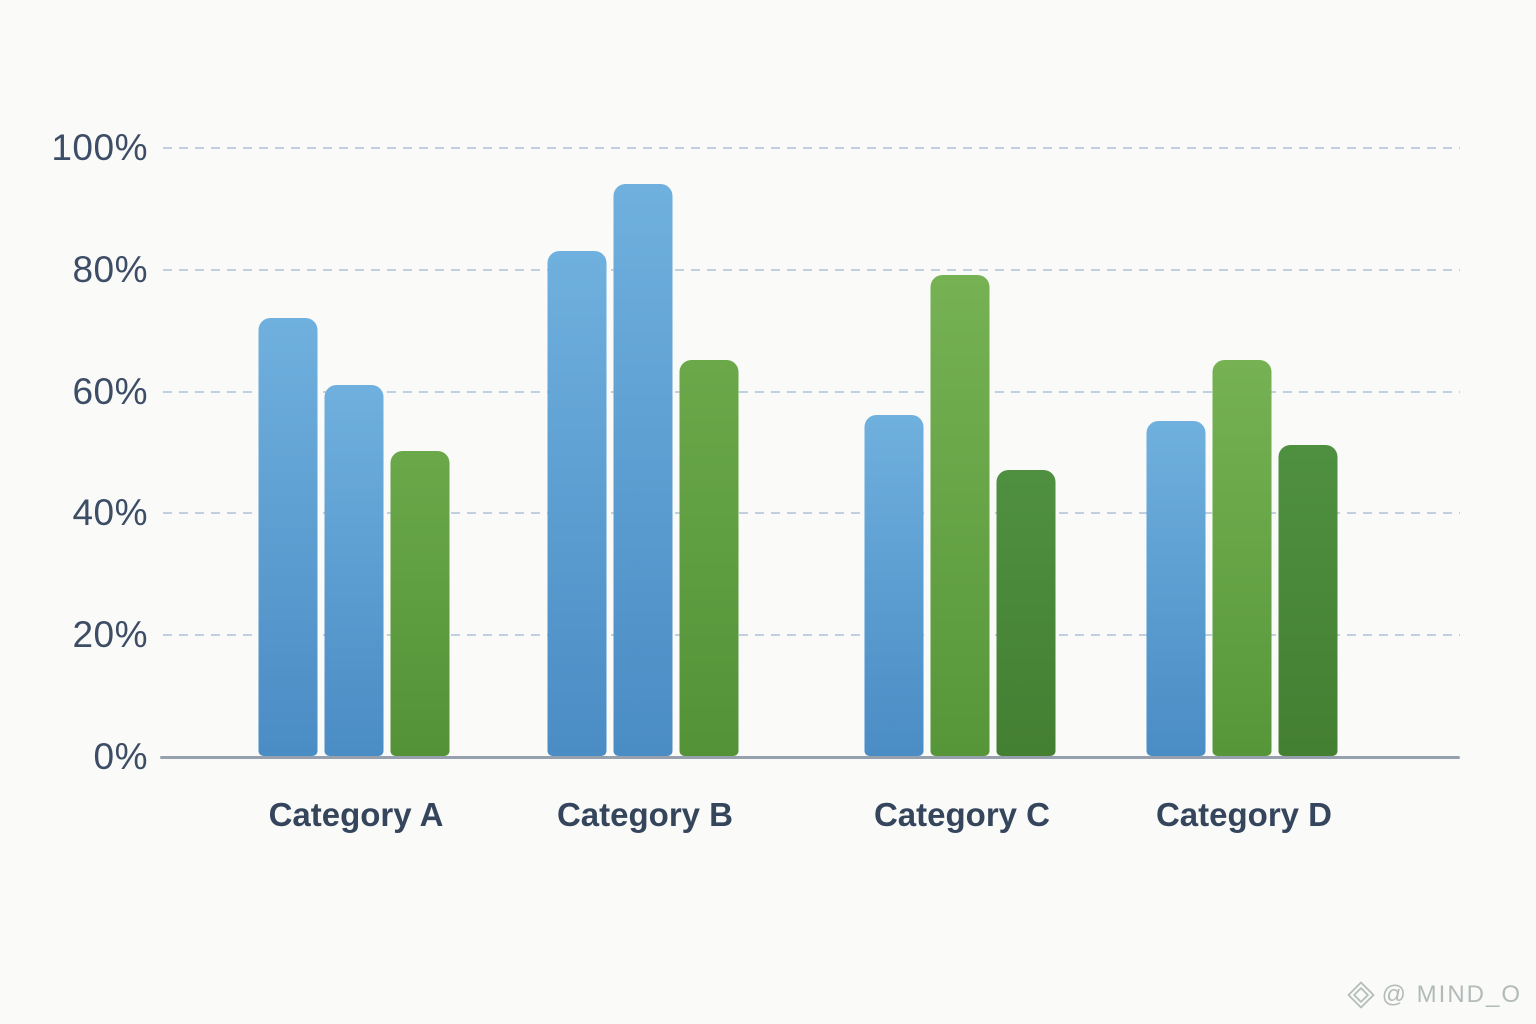 Image resolution: width=1536 pixels, height=1024 pixels. Describe the element at coordinates (1361, 995) in the screenshot. I see `gem-diamond-icon` at that location.